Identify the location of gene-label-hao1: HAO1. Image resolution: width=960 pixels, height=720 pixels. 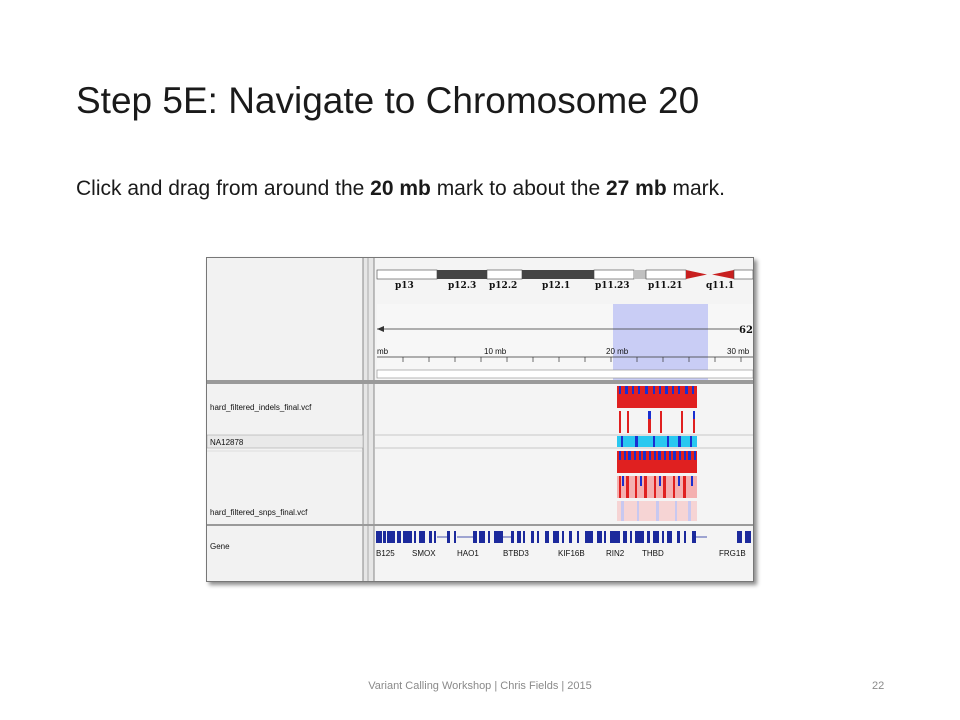
(468, 553).